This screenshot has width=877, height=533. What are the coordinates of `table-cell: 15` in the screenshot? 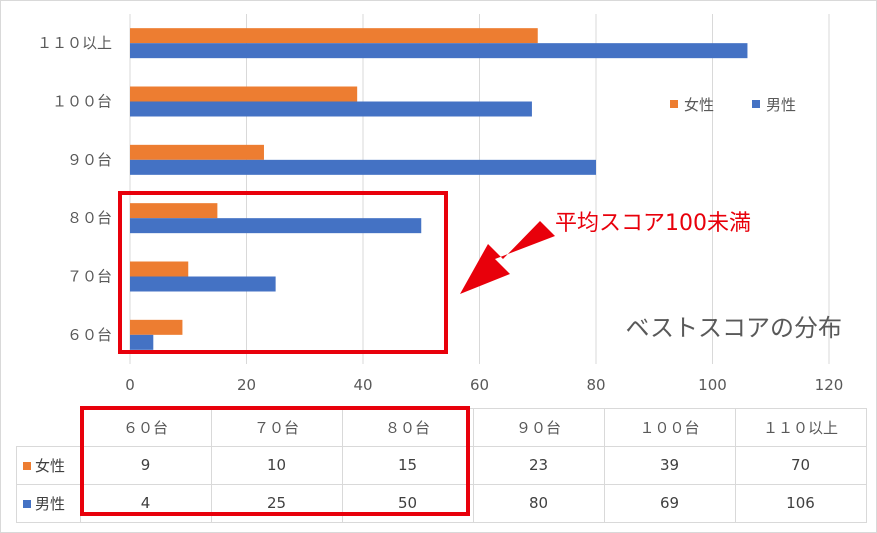 It's located at (407, 465).